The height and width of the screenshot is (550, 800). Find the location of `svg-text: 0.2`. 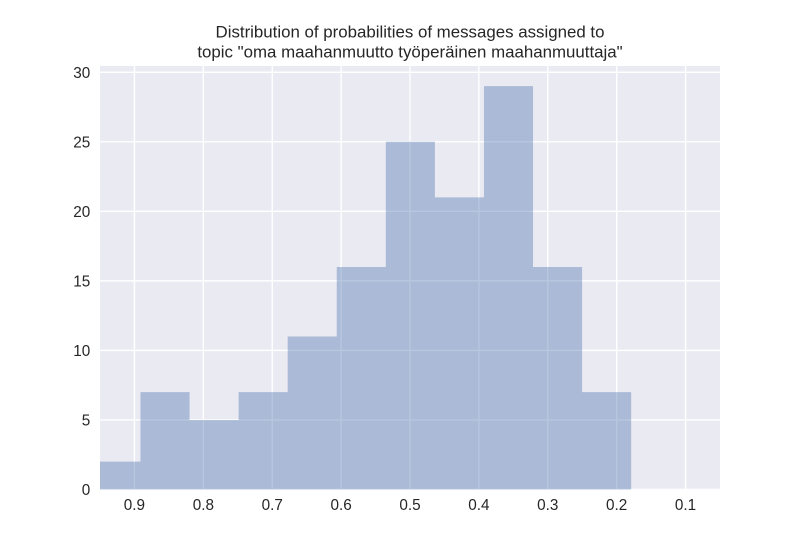

svg-text: 0.2 is located at coordinates (616, 505).